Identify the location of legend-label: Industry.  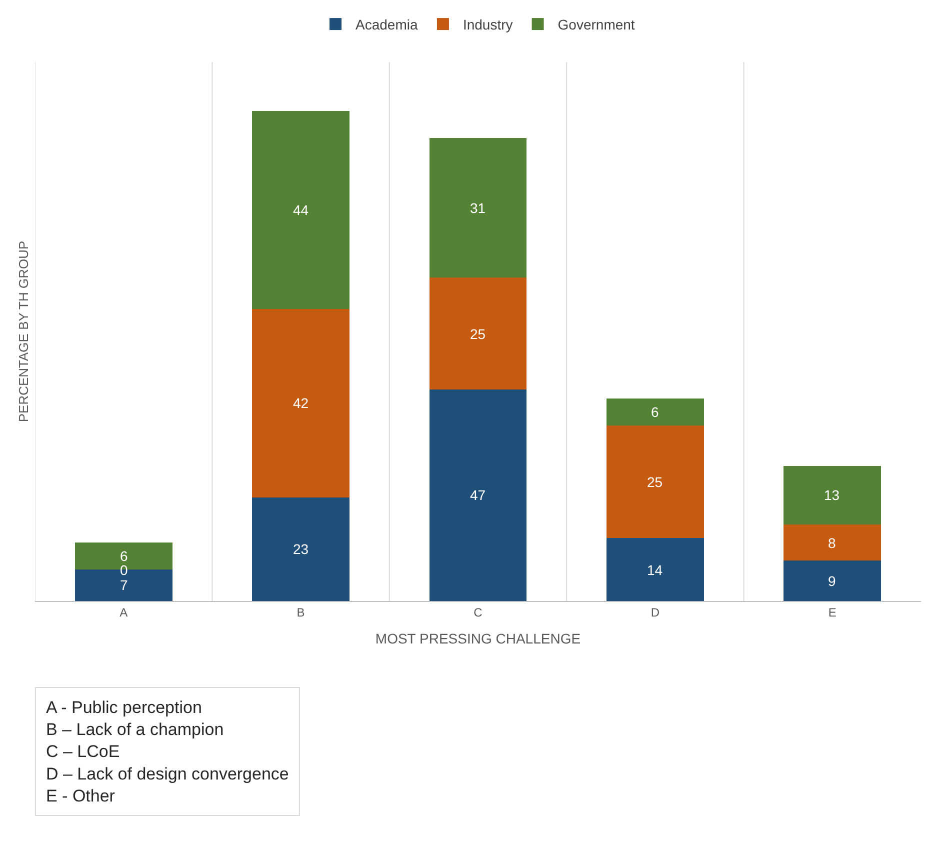
(487, 24).